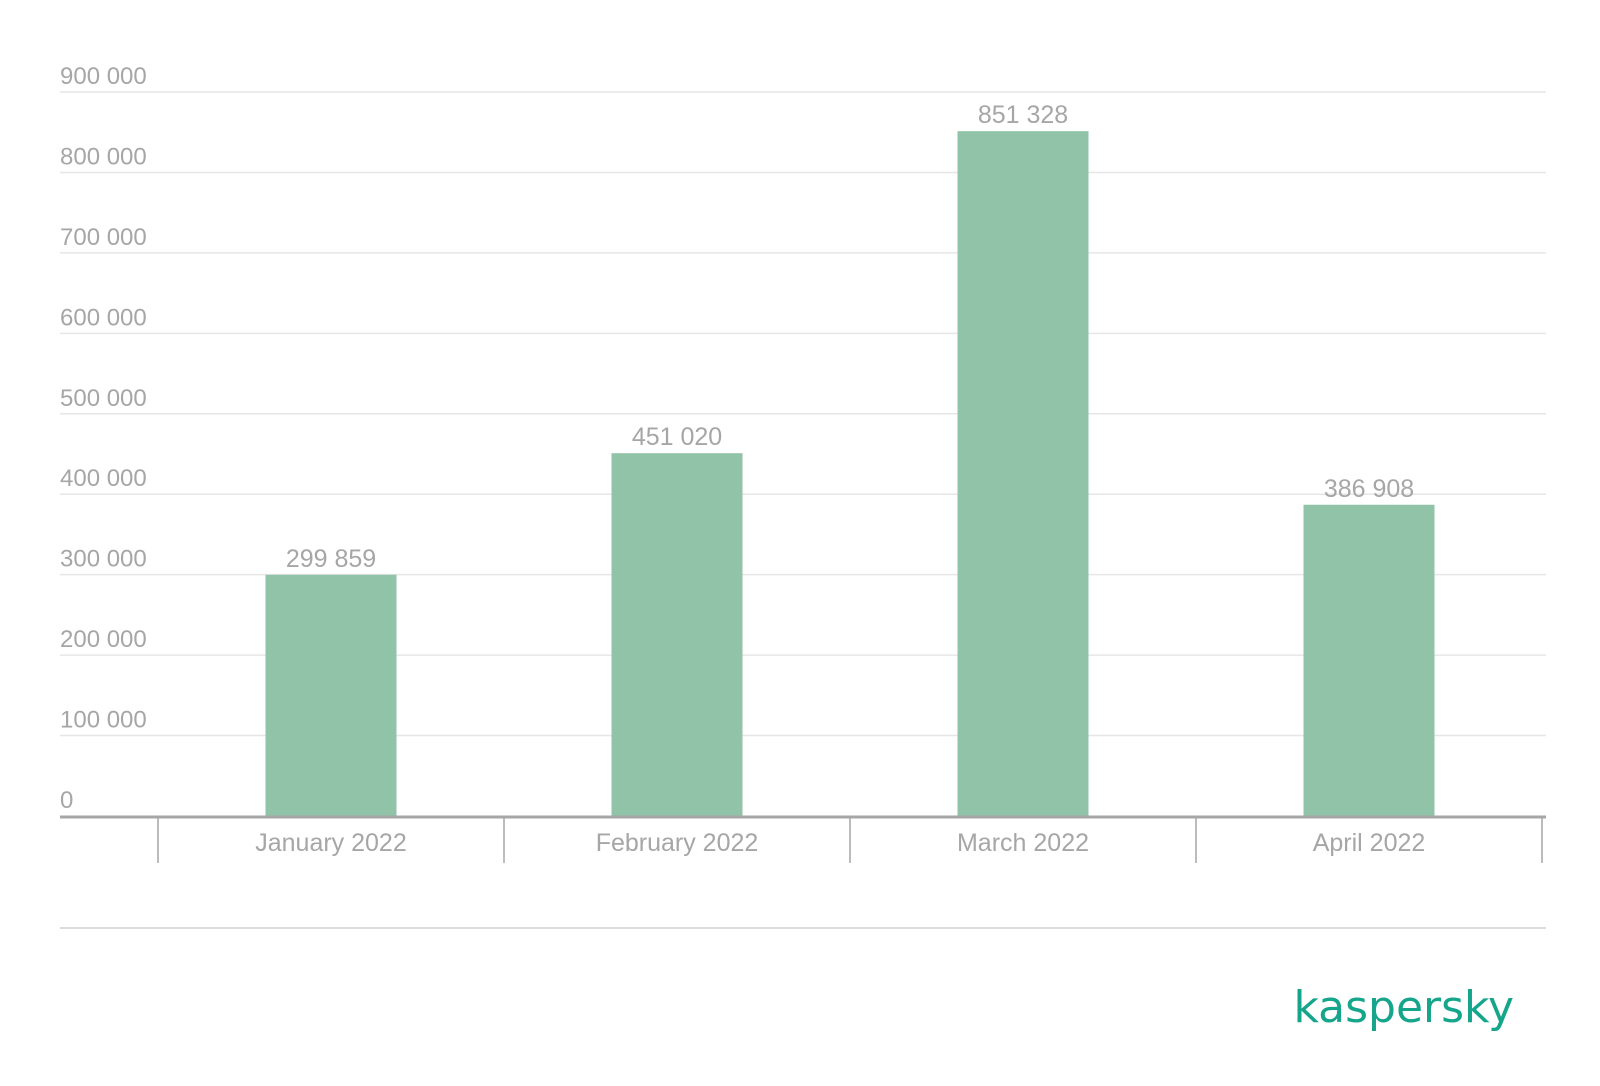 This screenshot has height=1086, width=1600. I want to click on y-tick-label: 300 000, so click(103, 559).